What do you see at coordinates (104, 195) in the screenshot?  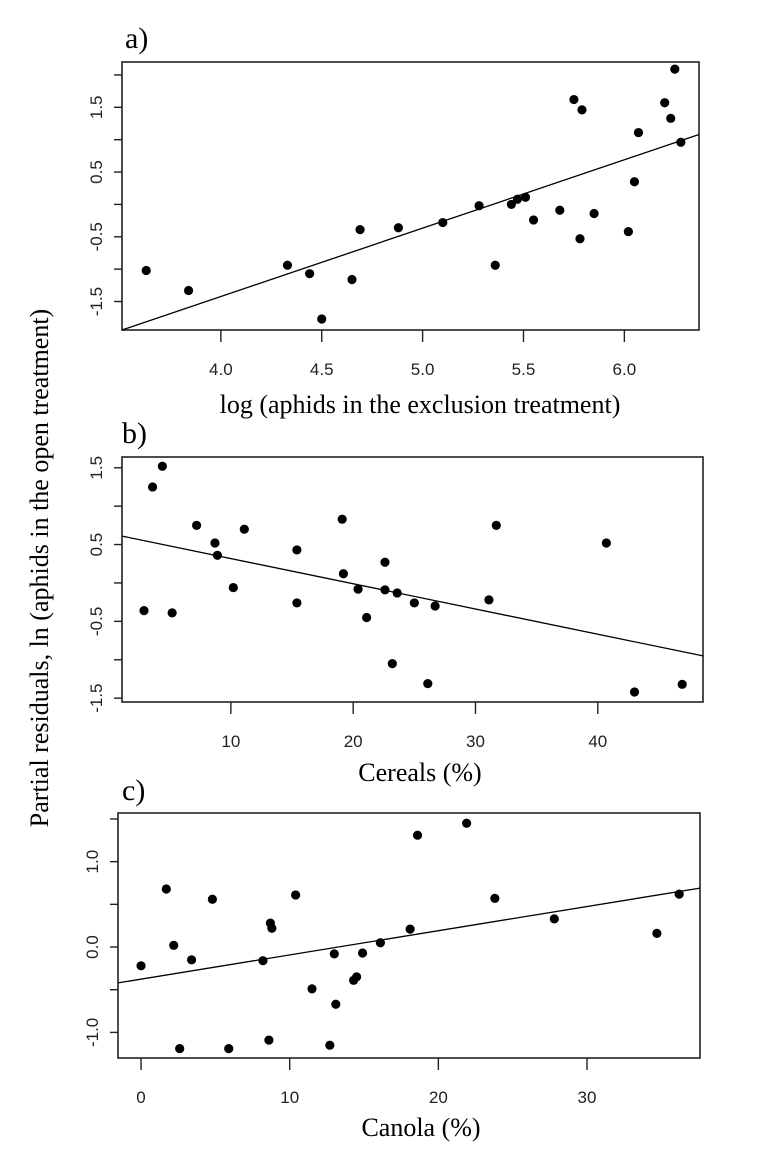 I see `y-axis-a: 1.5 0.5 -0.5 -1.5` at bounding box center [104, 195].